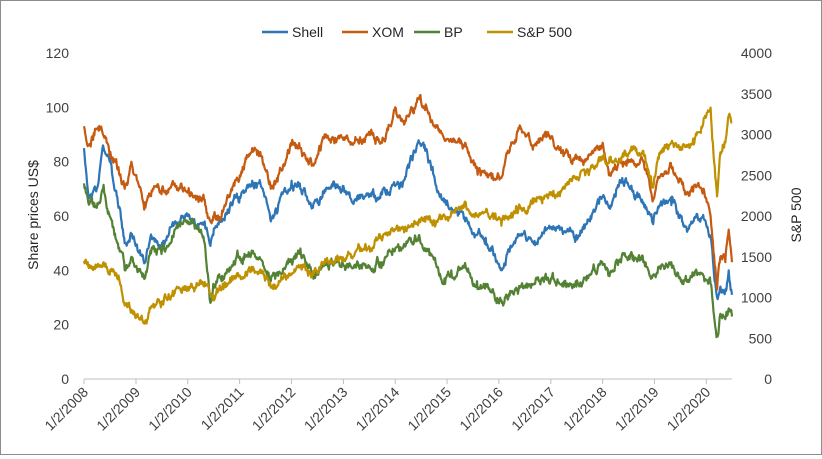 Image resolution: width=822 pixels, height=459 pixels. What do you see at coordinates (756, 175) in the screenshot?
I see `right-y-tick-label: 2500` at bounding box center [756, 175].